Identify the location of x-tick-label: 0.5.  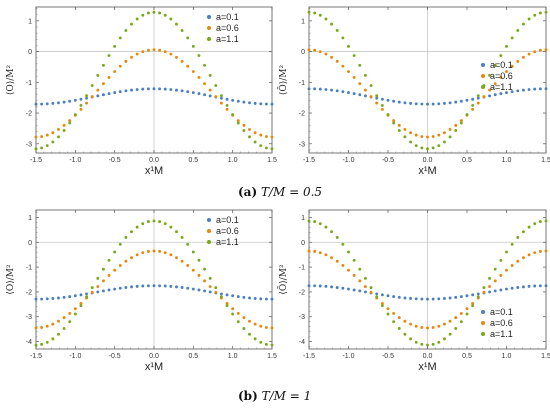
(193, 356).